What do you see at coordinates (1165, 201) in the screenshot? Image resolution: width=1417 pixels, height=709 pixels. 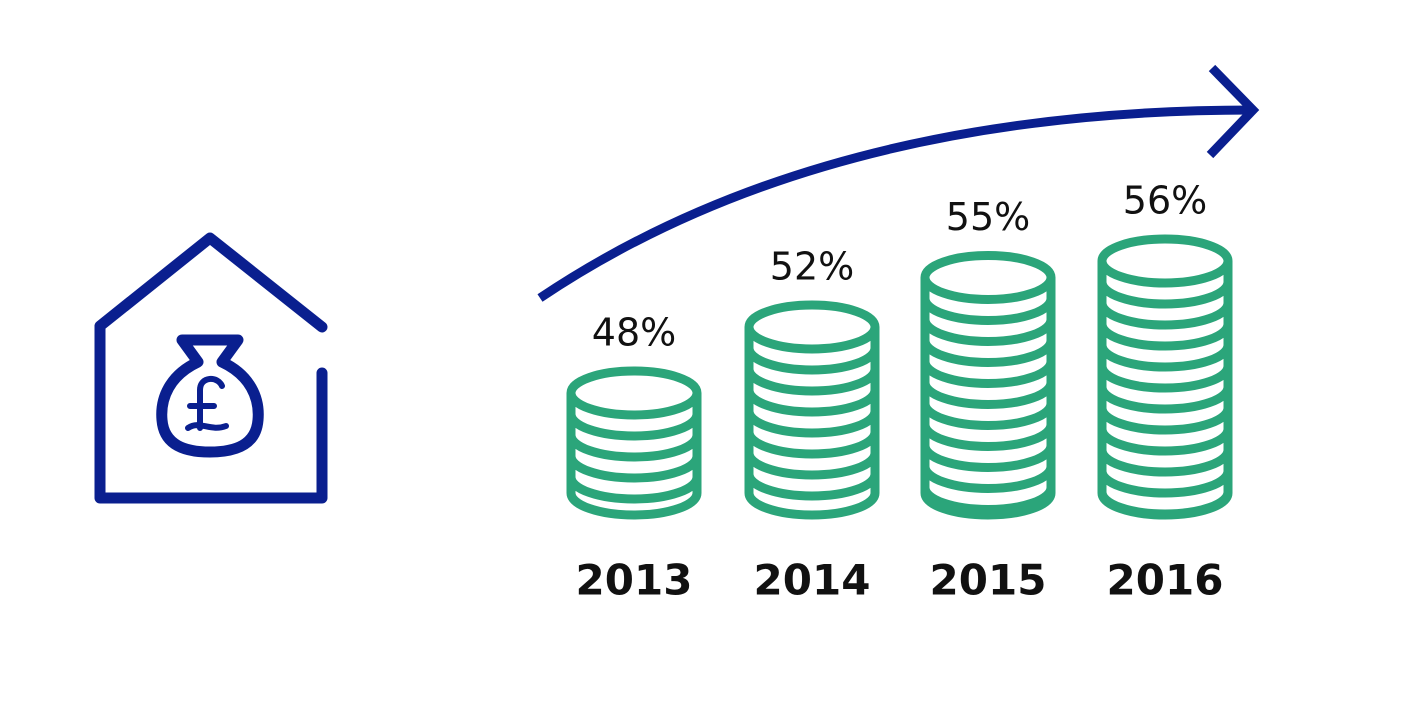 I see `value-label: 56%` at bounding box center [1165, 201].